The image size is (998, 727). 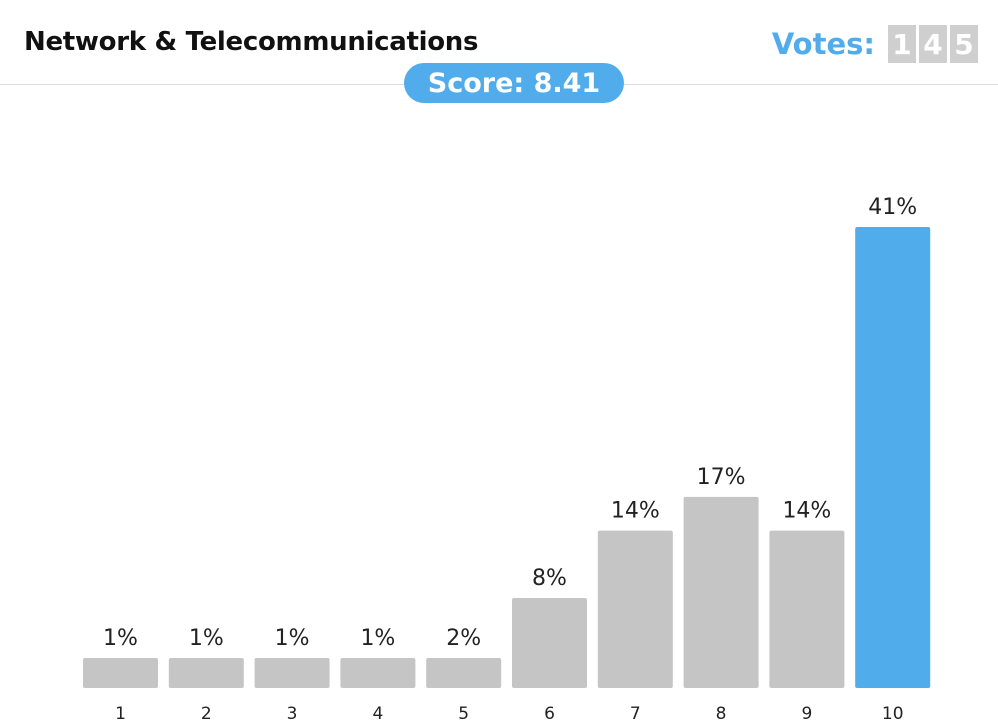 I want to click on x-tick-label: 6, so click(x=549, y=714).